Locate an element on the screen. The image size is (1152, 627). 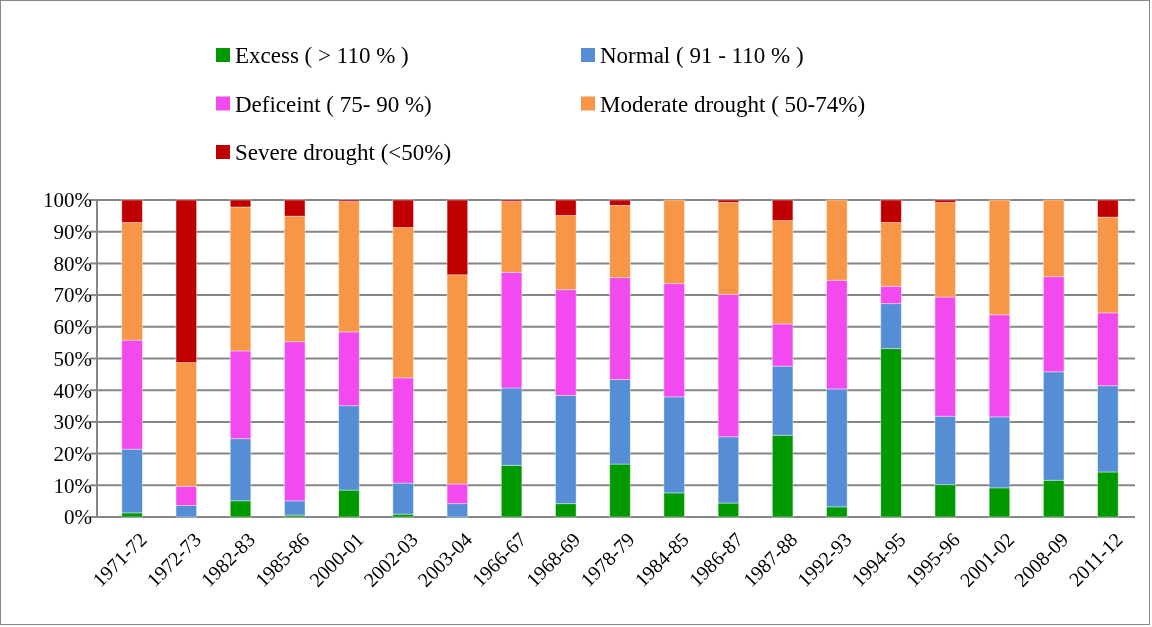
y-tick-label: 60% is located at coordinates (72, 327).